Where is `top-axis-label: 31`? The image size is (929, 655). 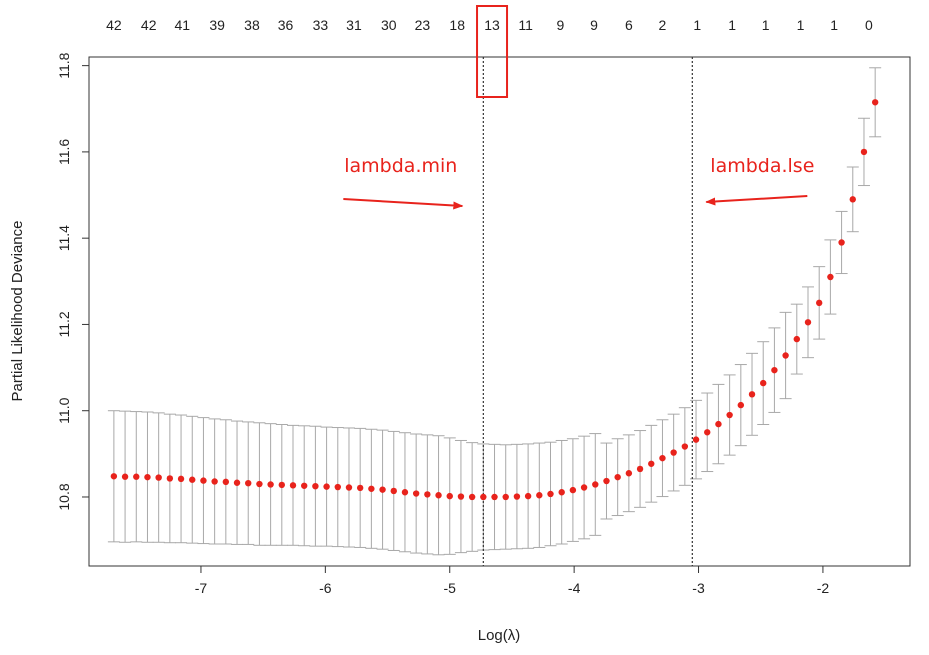 top-axis-label: 31 is located at coordinates (354, 25).